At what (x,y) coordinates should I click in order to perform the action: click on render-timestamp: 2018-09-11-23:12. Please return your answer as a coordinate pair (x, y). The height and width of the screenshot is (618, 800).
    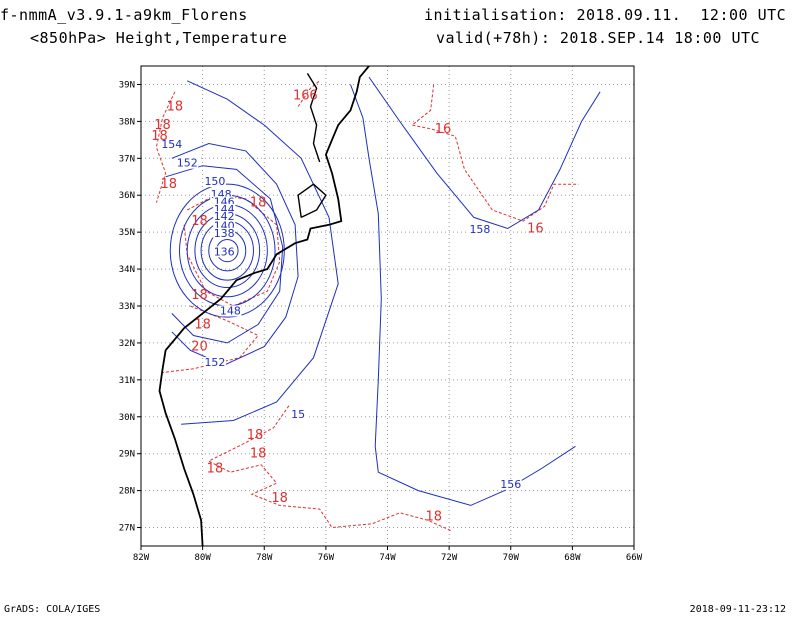
    Looking at the image, I should click on (737, 609).